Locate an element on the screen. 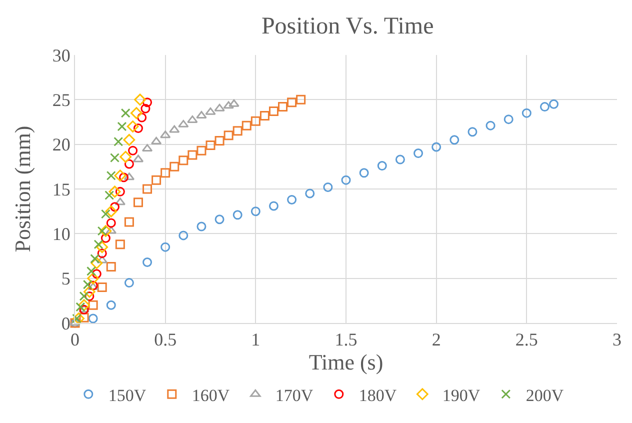  x-tick-label: 0.5 is located at coordinates (165, 340).